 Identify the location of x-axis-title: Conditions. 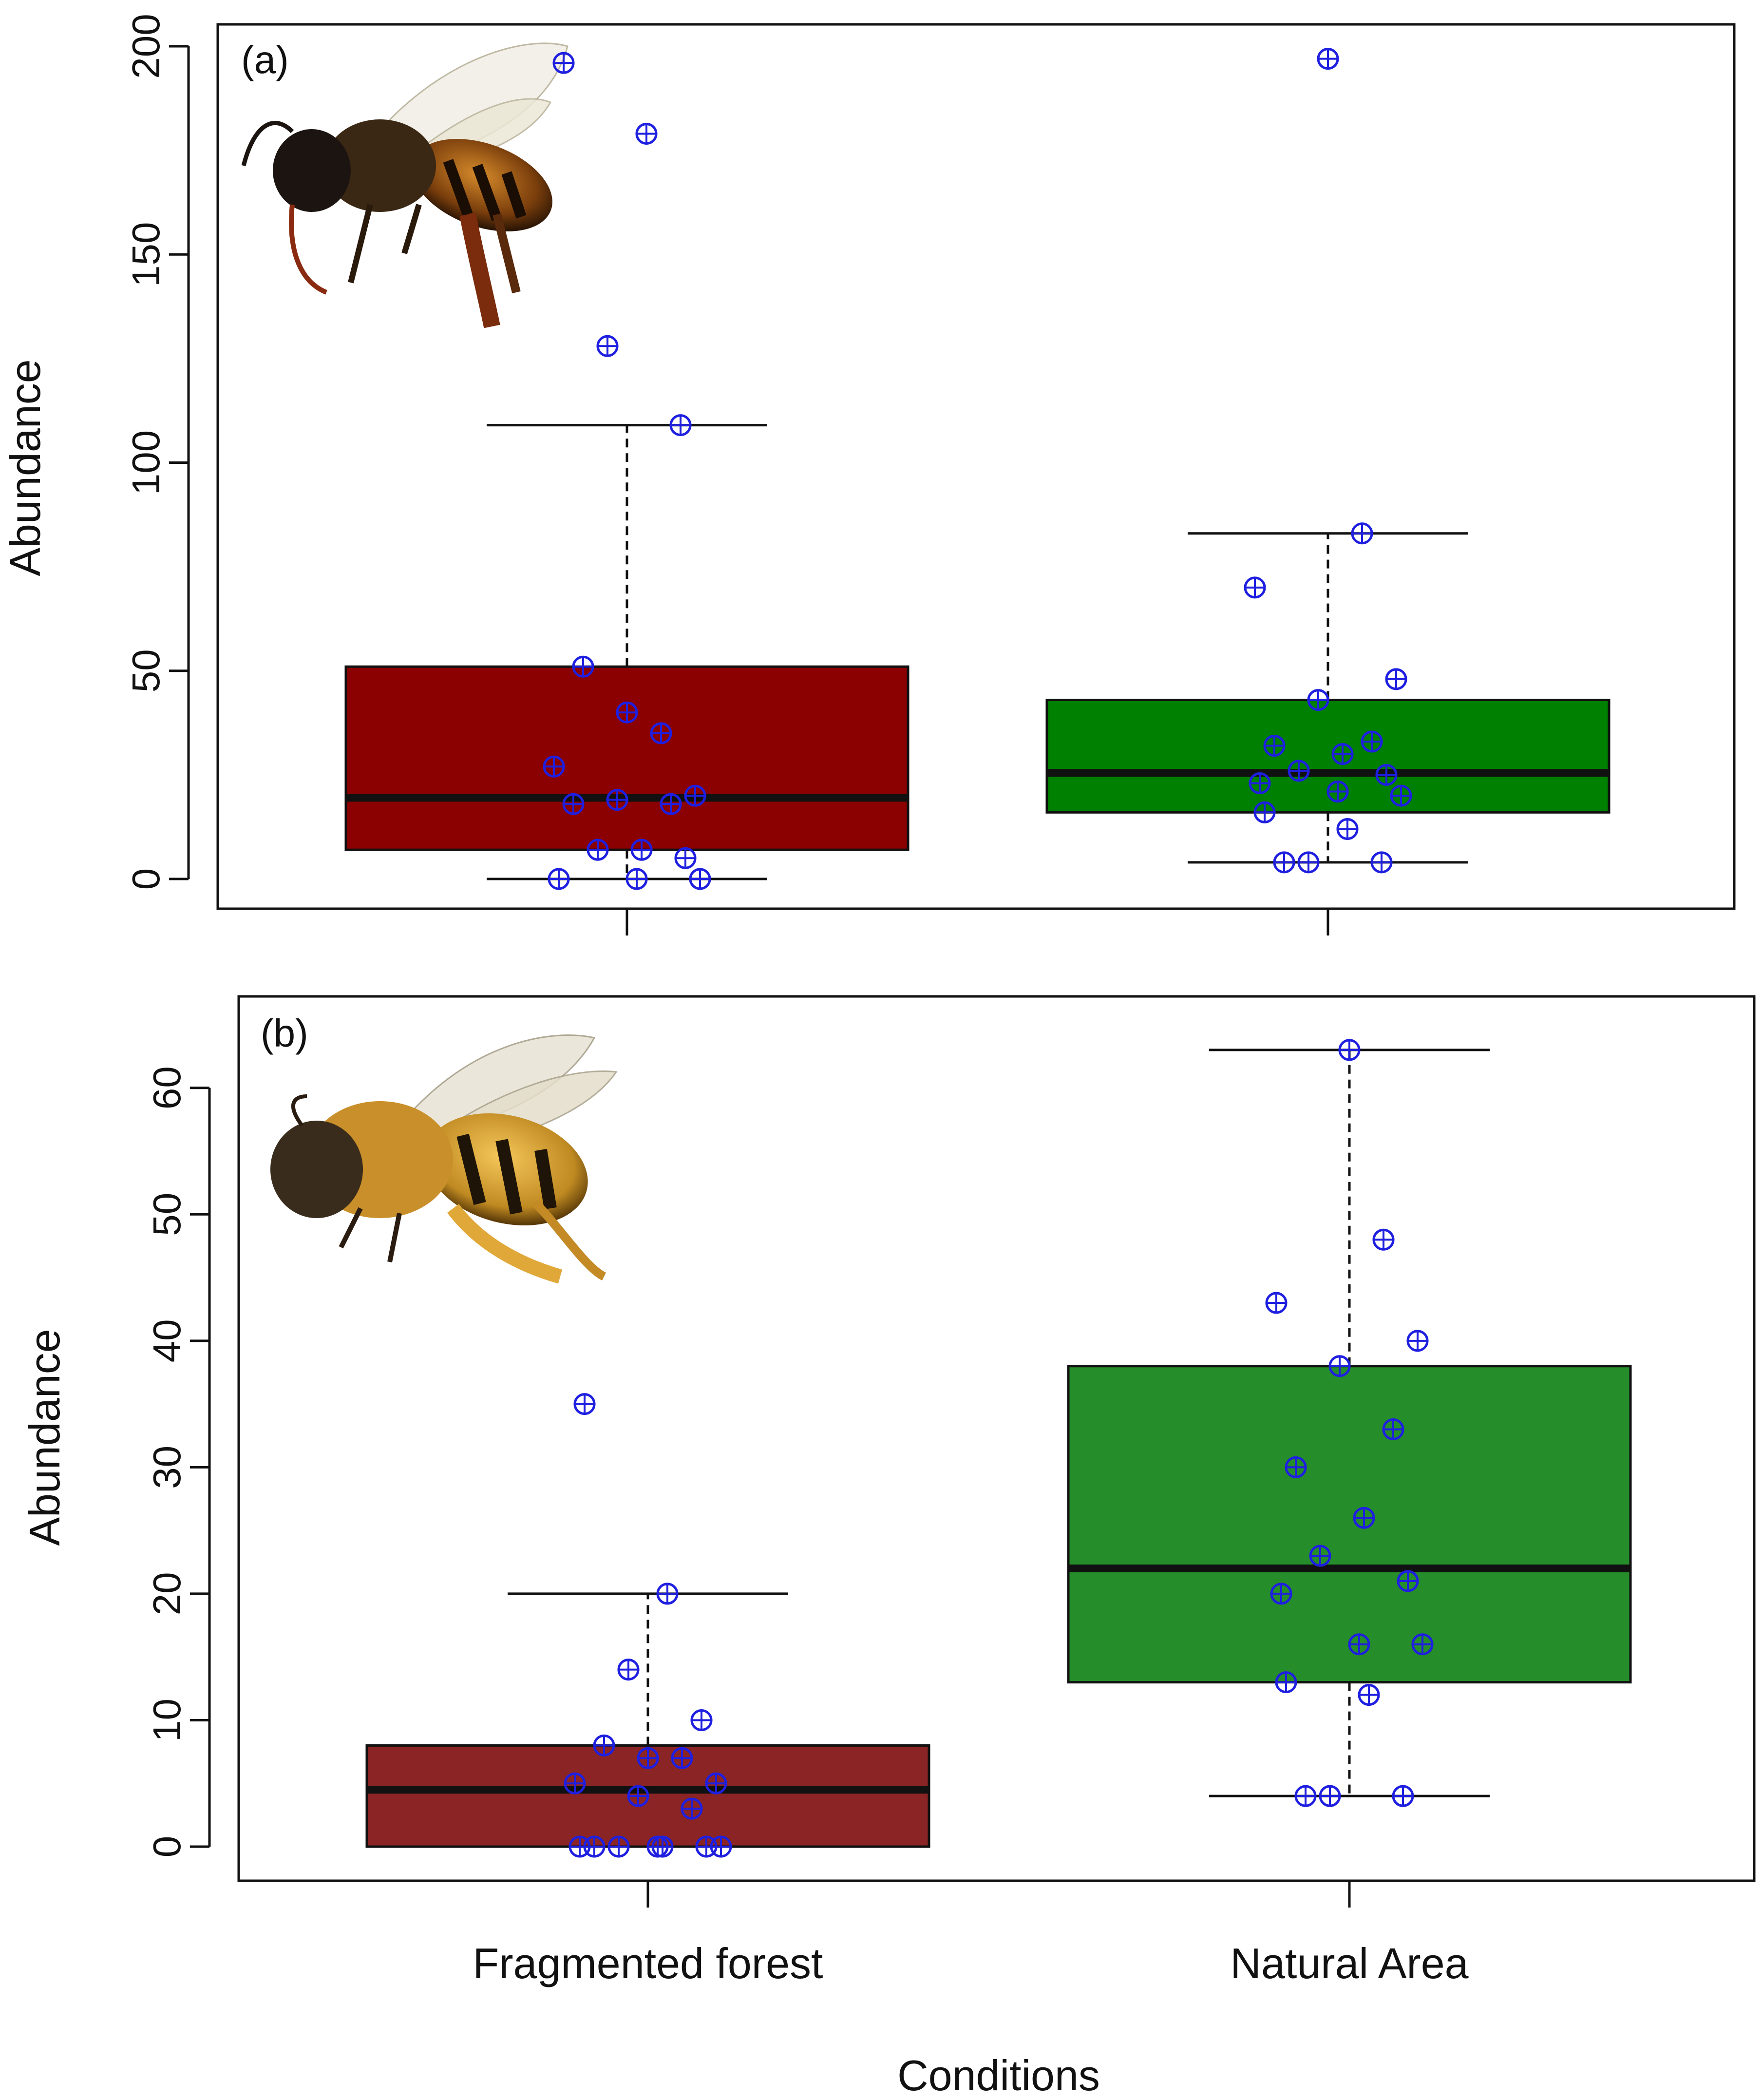
(999, 2075).